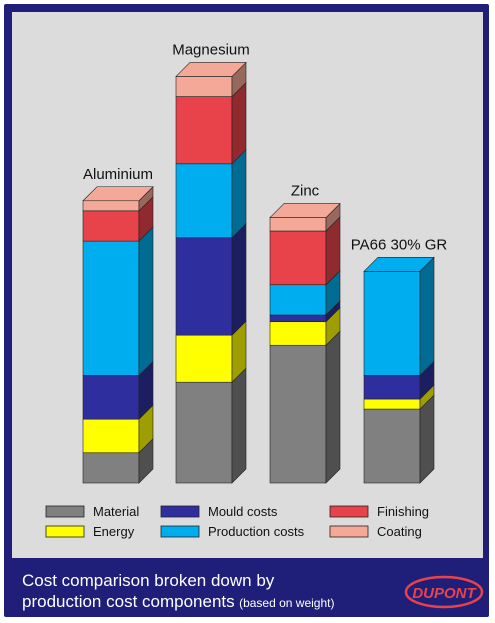  Describe the element at coordinates (180, 531) in the screenshot. I see `legend-swatch-production-costs` at that location.